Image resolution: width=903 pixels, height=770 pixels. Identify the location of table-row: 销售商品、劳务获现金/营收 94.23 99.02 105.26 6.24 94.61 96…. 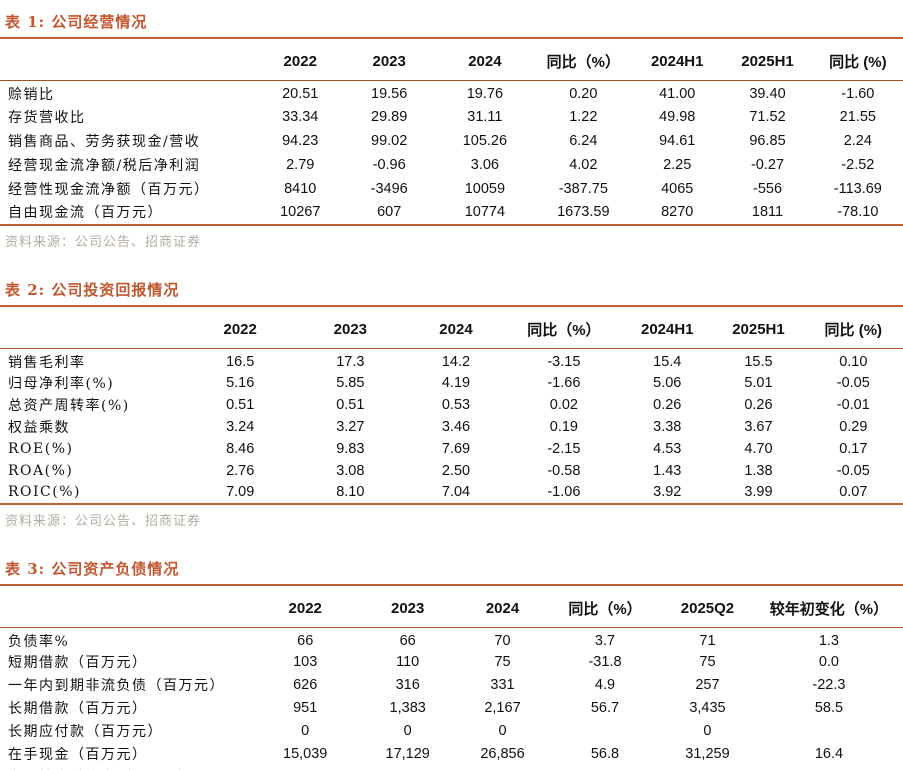
(451, 141).